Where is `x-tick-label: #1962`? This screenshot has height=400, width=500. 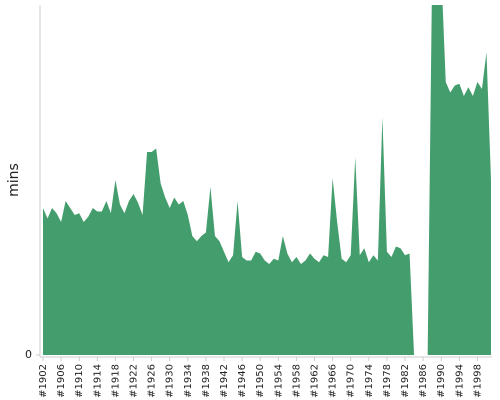
x-tick-label: #1962 is located at coordinates (315, 381).